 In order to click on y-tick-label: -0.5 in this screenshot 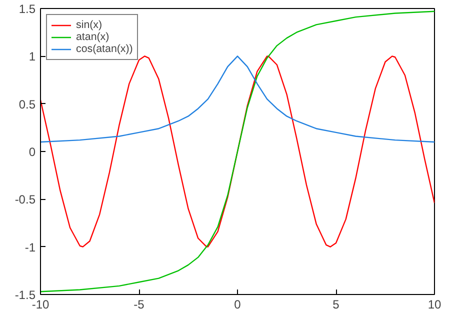, I will do `click(25, 199)`.